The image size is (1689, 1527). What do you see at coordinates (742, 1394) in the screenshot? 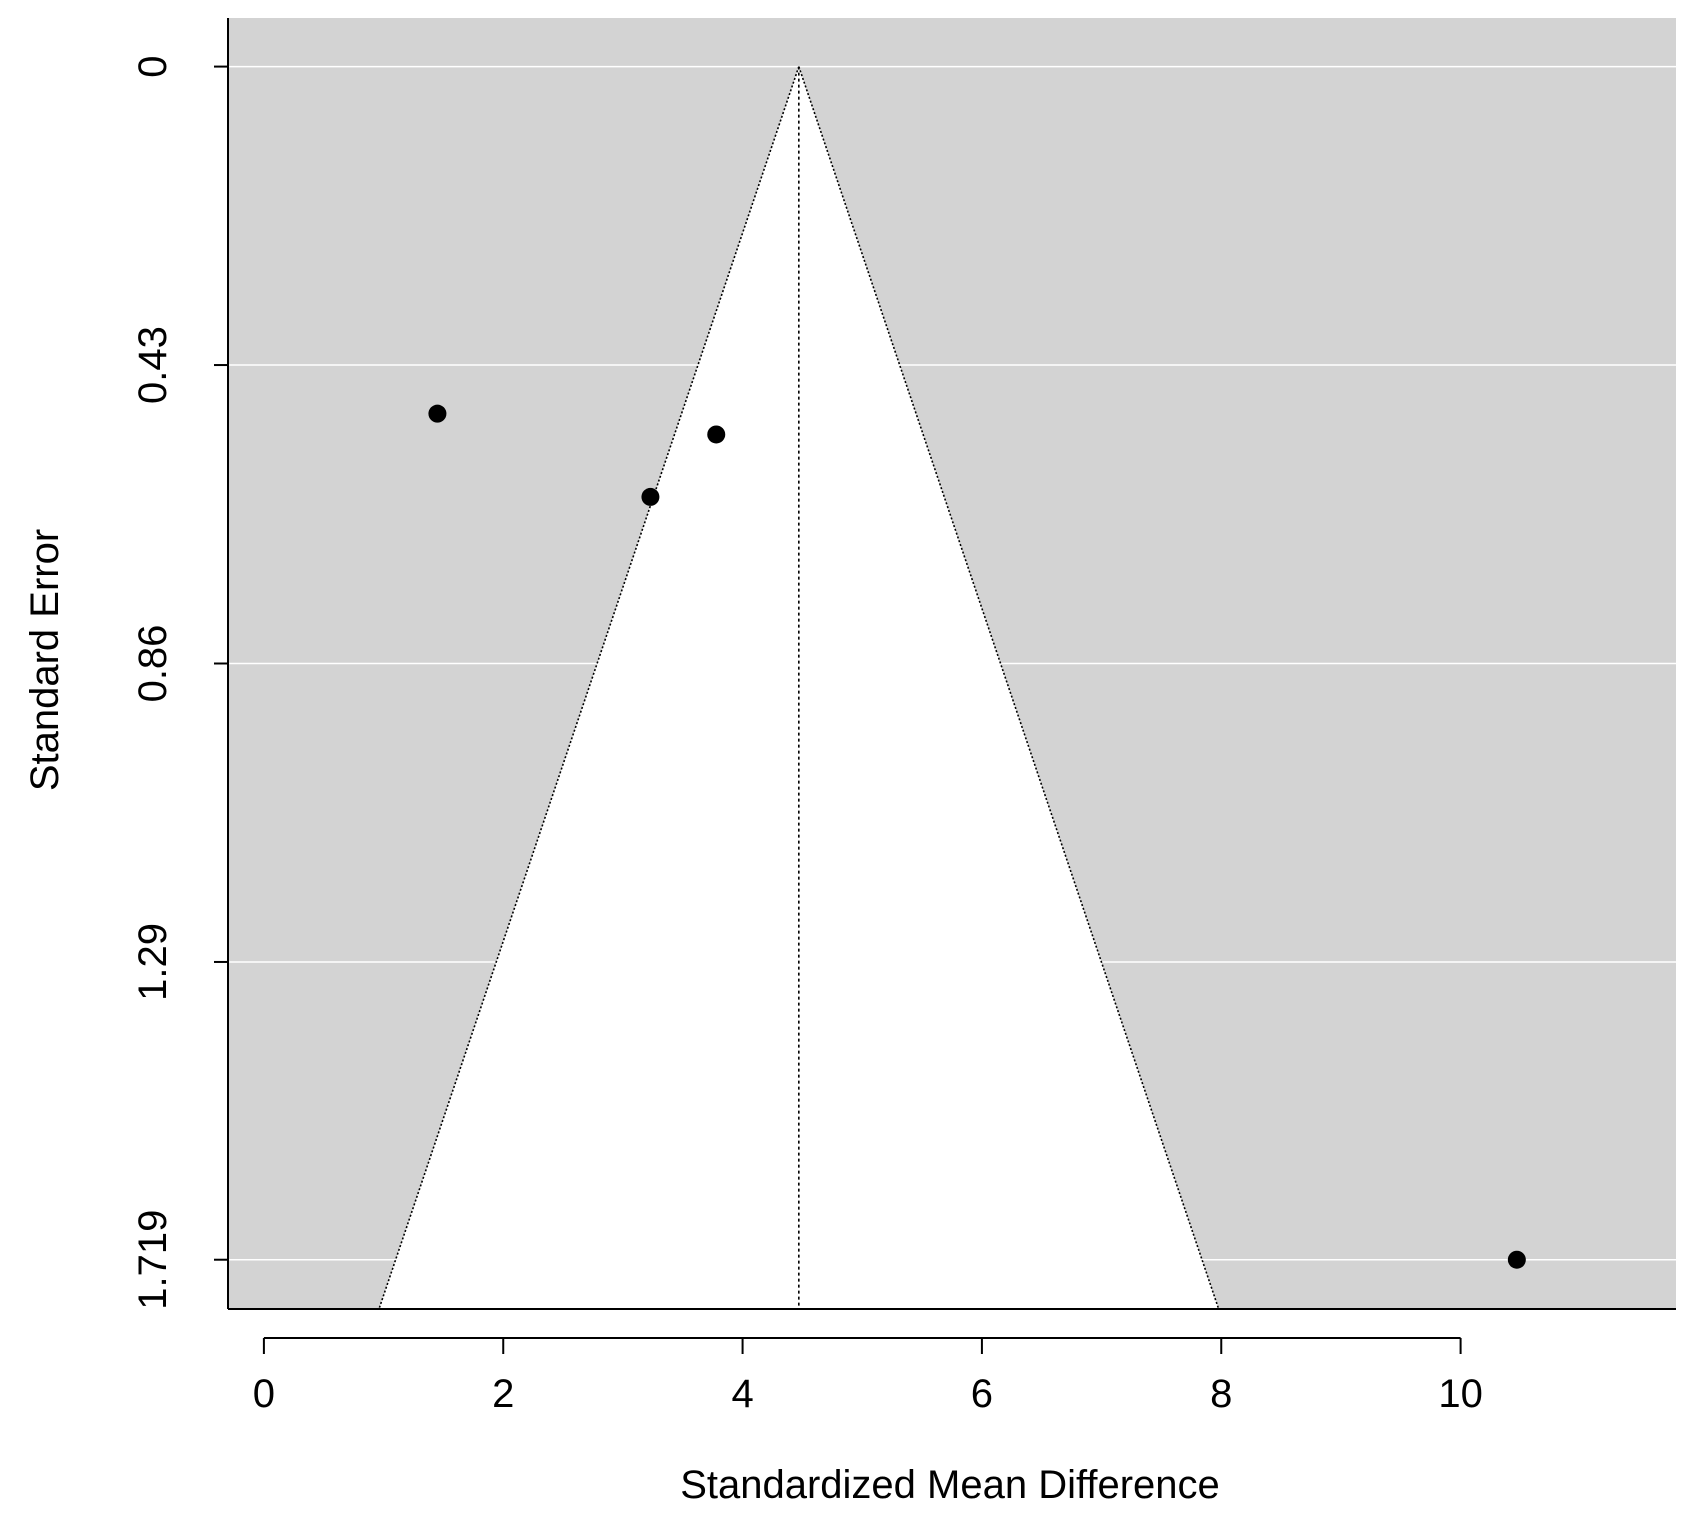
I see `x-tick-label-2: 4` at bounding box center [742, 1394].